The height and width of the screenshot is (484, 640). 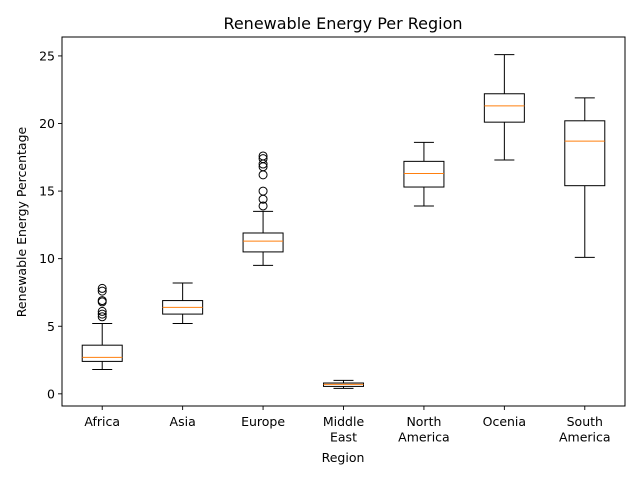 I want to click on x-tick-label: Middle, so click(x=344, y=421).